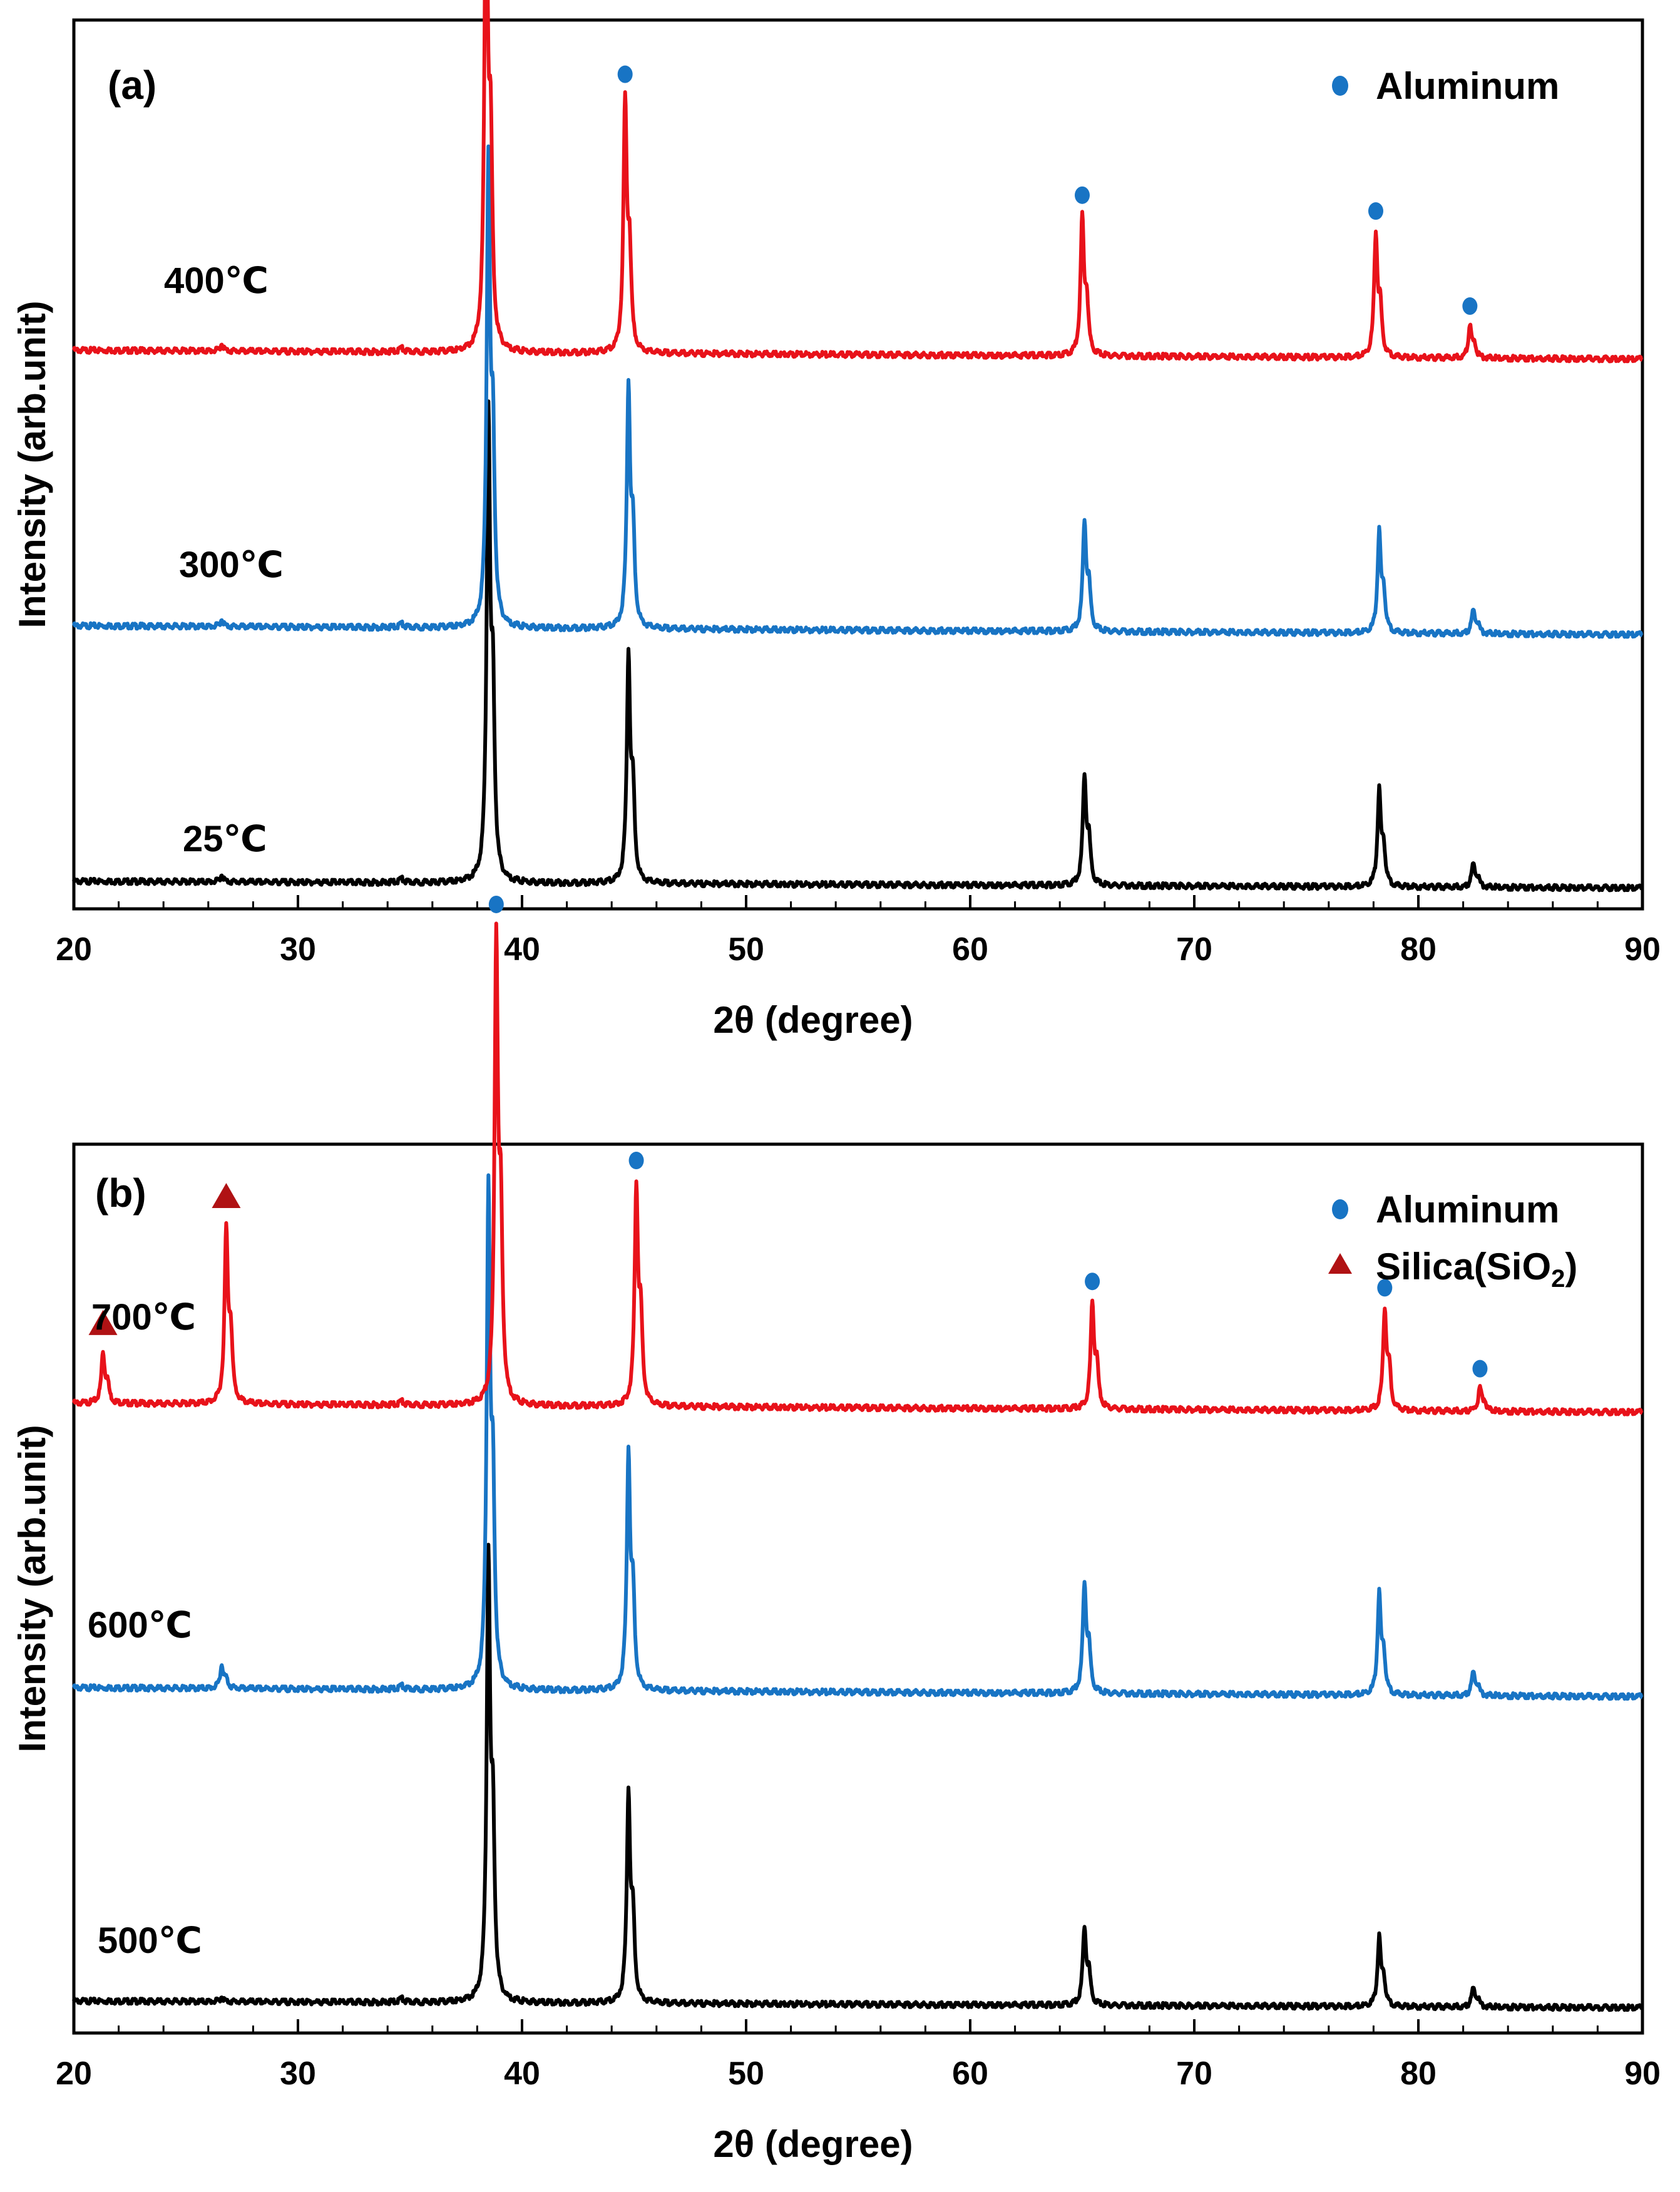  I want to click on series-label-300c: 300℃, so click(231, 565).